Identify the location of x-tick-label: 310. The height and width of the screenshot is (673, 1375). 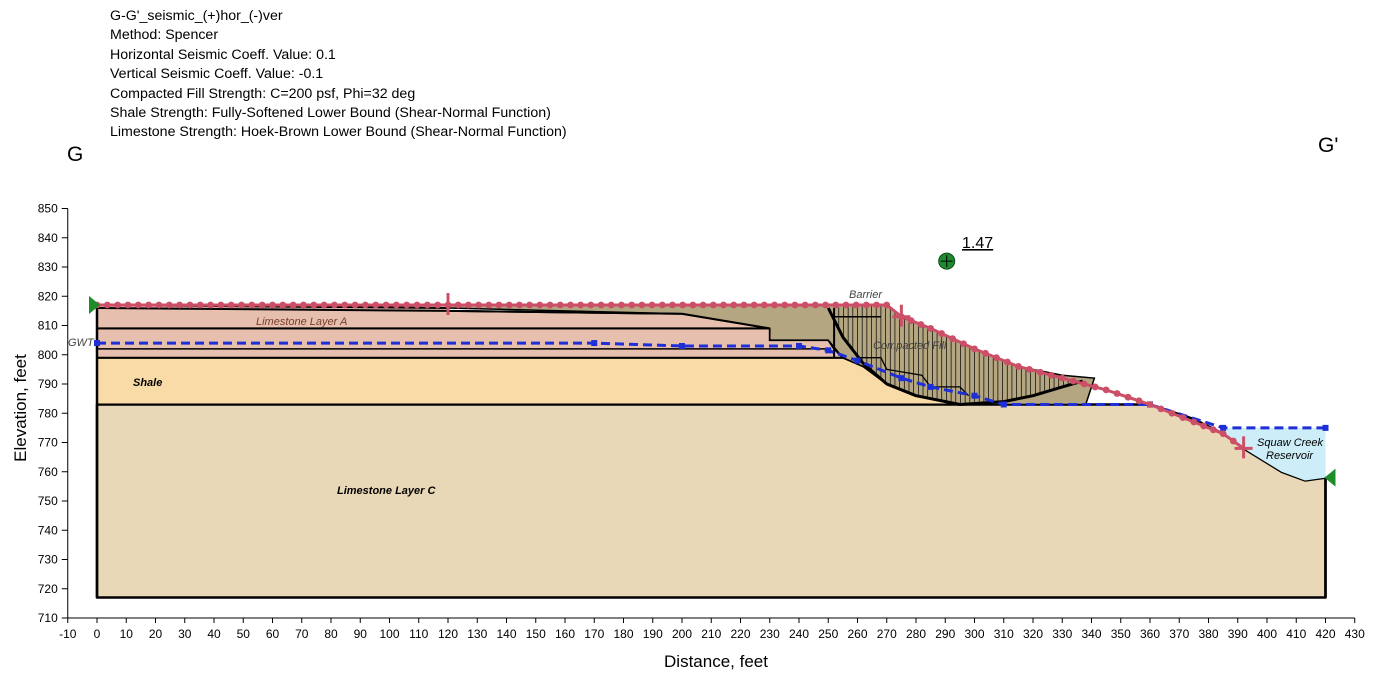
(1004, 634).